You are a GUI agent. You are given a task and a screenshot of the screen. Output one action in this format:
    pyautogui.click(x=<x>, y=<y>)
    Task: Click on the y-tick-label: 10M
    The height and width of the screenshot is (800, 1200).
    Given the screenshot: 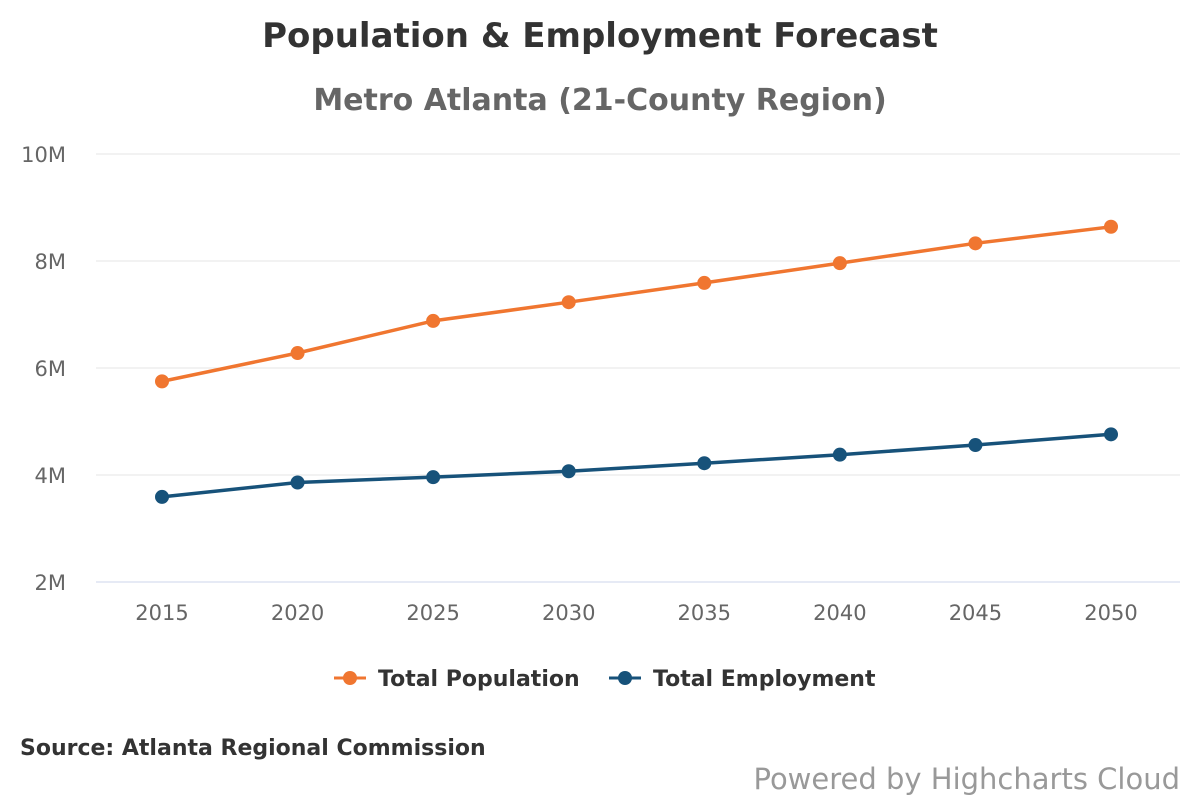 What is the action you would take?
    pyautogui.click(x=43, y=155)
    